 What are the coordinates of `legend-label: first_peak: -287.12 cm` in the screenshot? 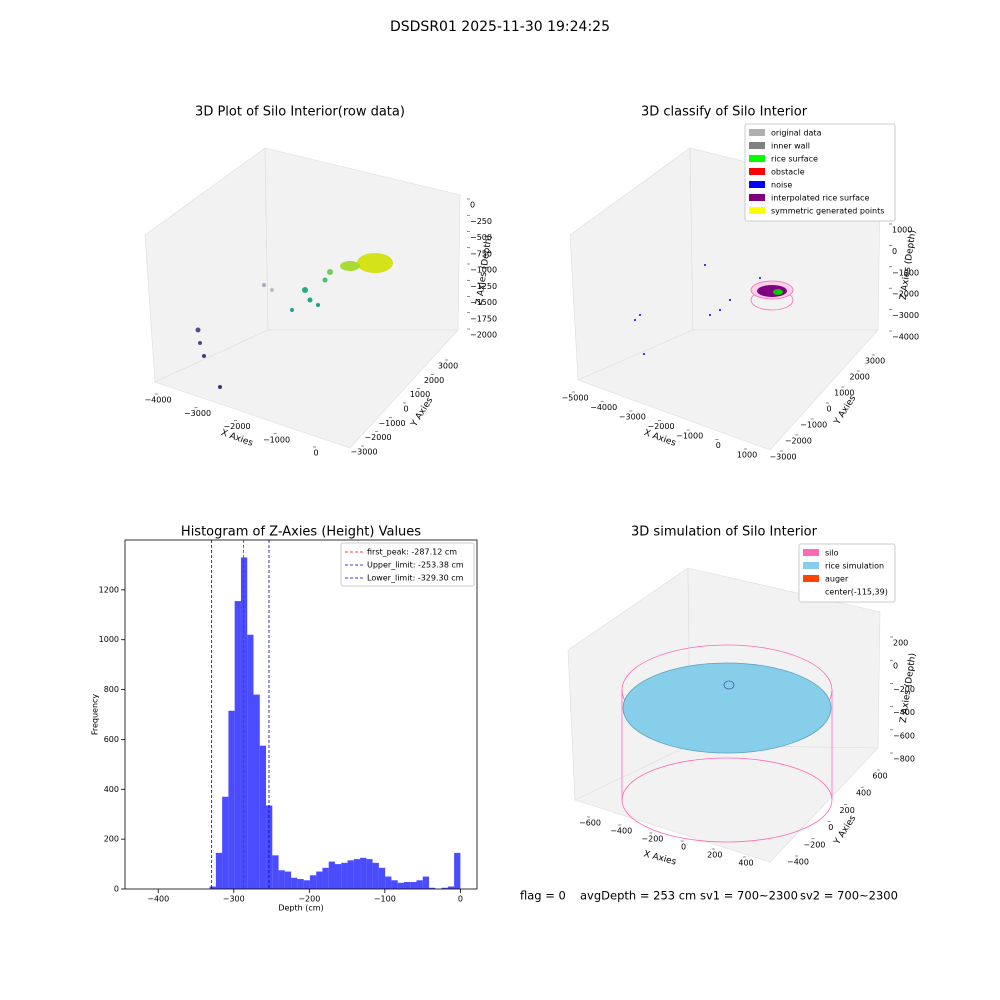 It's located at (412, 552).